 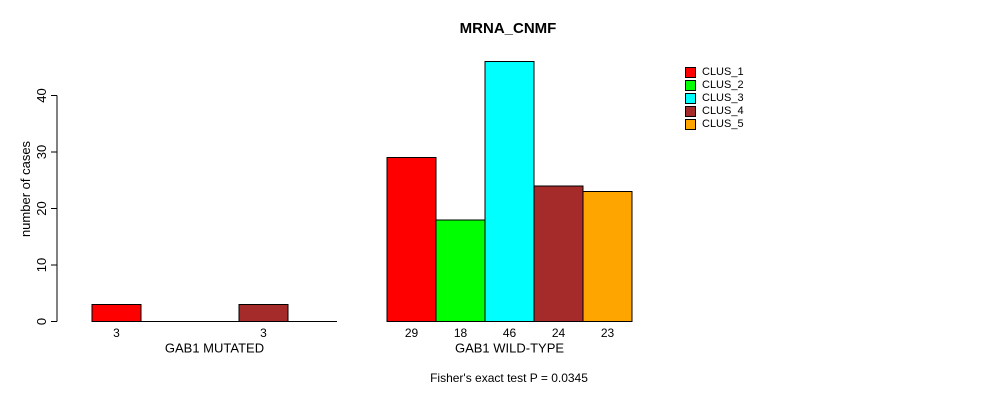 What do you see at coordinates (41, 321) in the screenshot?
I see `y-axis-tick-label: 0` at bounding box center [41, 321].